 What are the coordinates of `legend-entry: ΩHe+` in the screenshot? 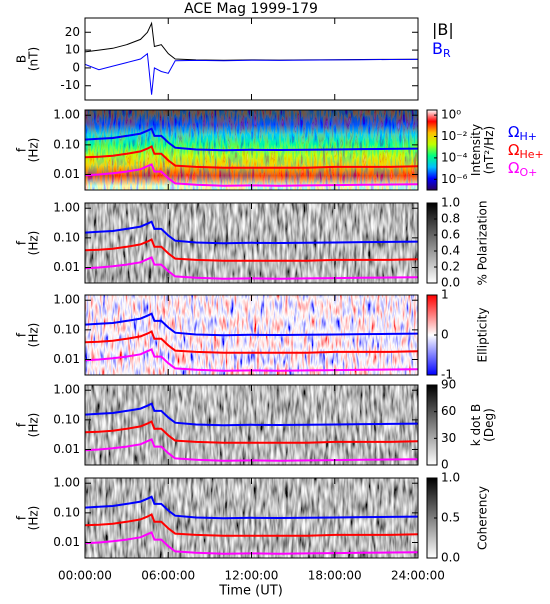 It's located at (526, 151).